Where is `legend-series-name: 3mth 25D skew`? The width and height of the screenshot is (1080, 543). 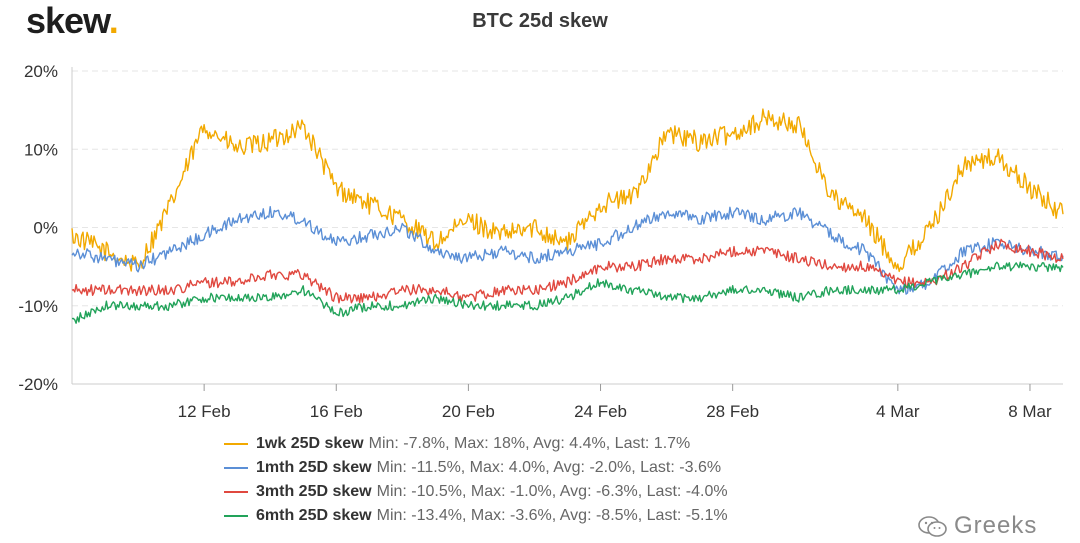 legend-series-name: 3mth 25D skew is located at coordinates (314, 491).